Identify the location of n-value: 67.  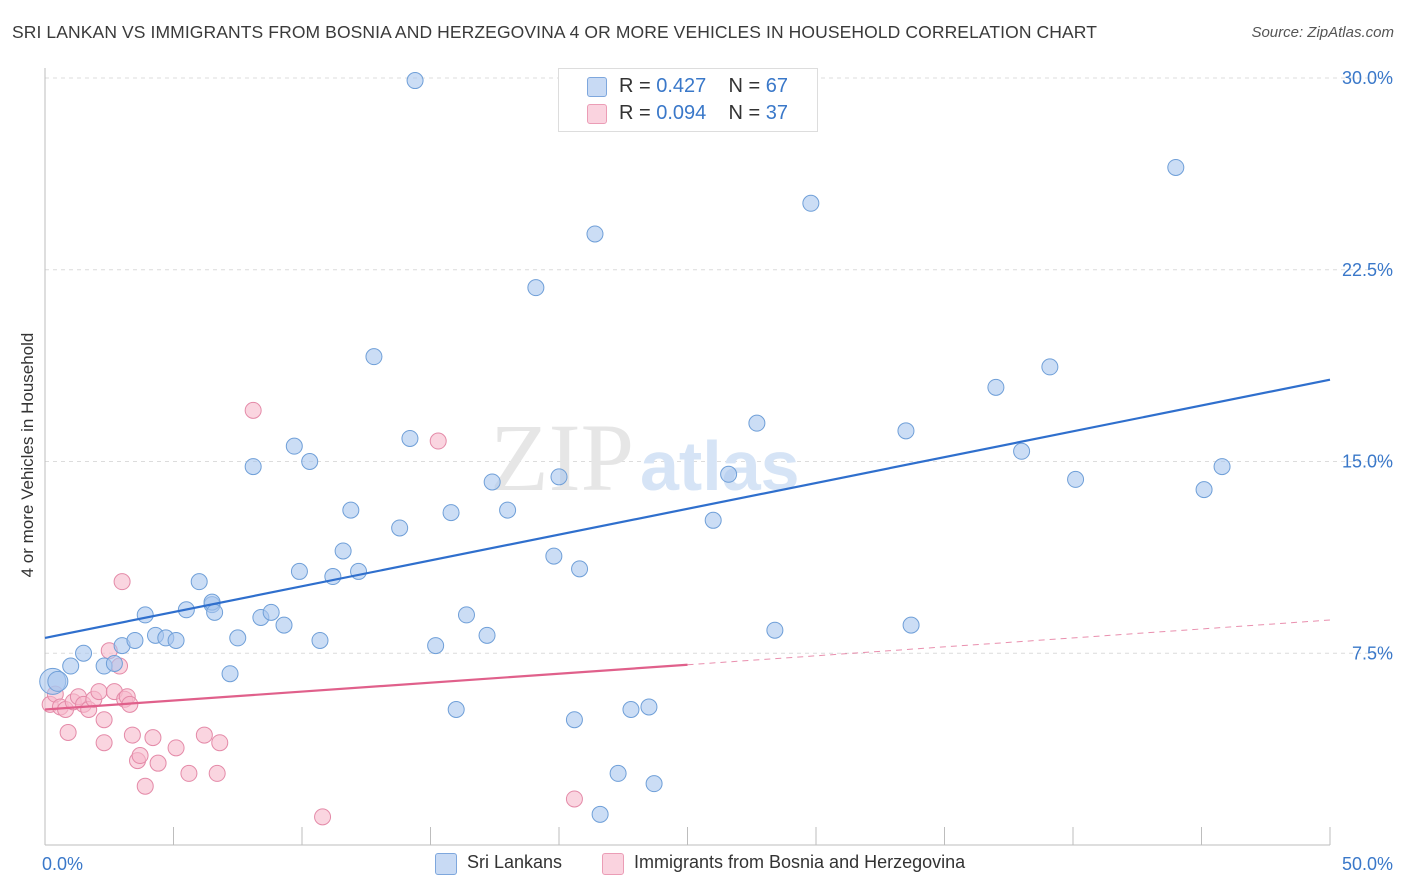
(777, 86).